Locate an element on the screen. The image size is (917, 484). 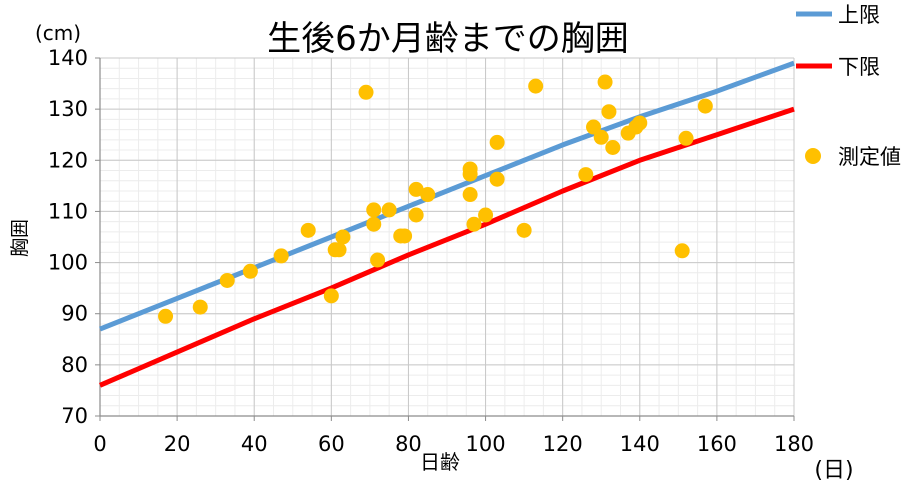
y-tick-label: 140 is located at coordinates (68, 58).